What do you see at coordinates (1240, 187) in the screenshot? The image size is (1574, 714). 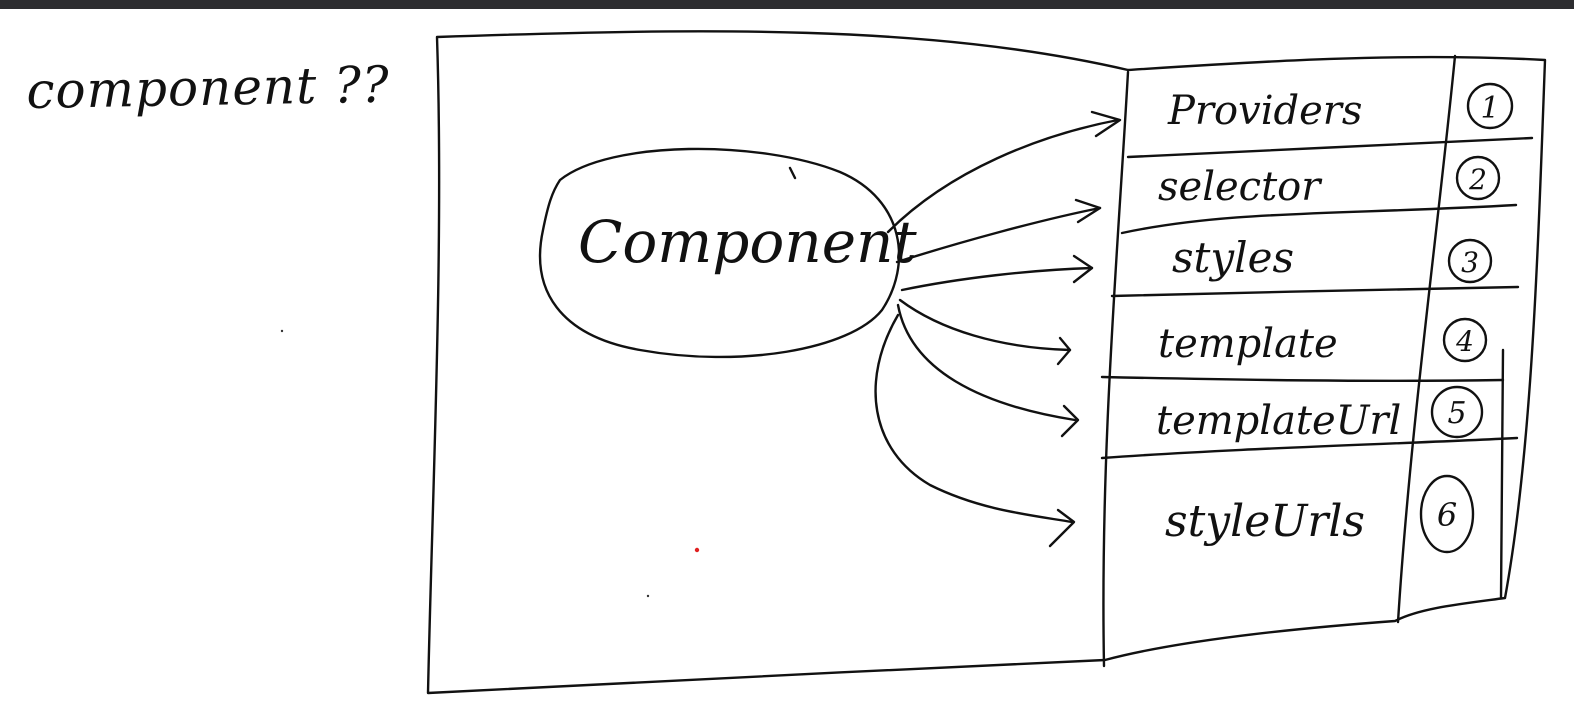 I see `property-label-selector: selector` at bounding box center [1240, 187].